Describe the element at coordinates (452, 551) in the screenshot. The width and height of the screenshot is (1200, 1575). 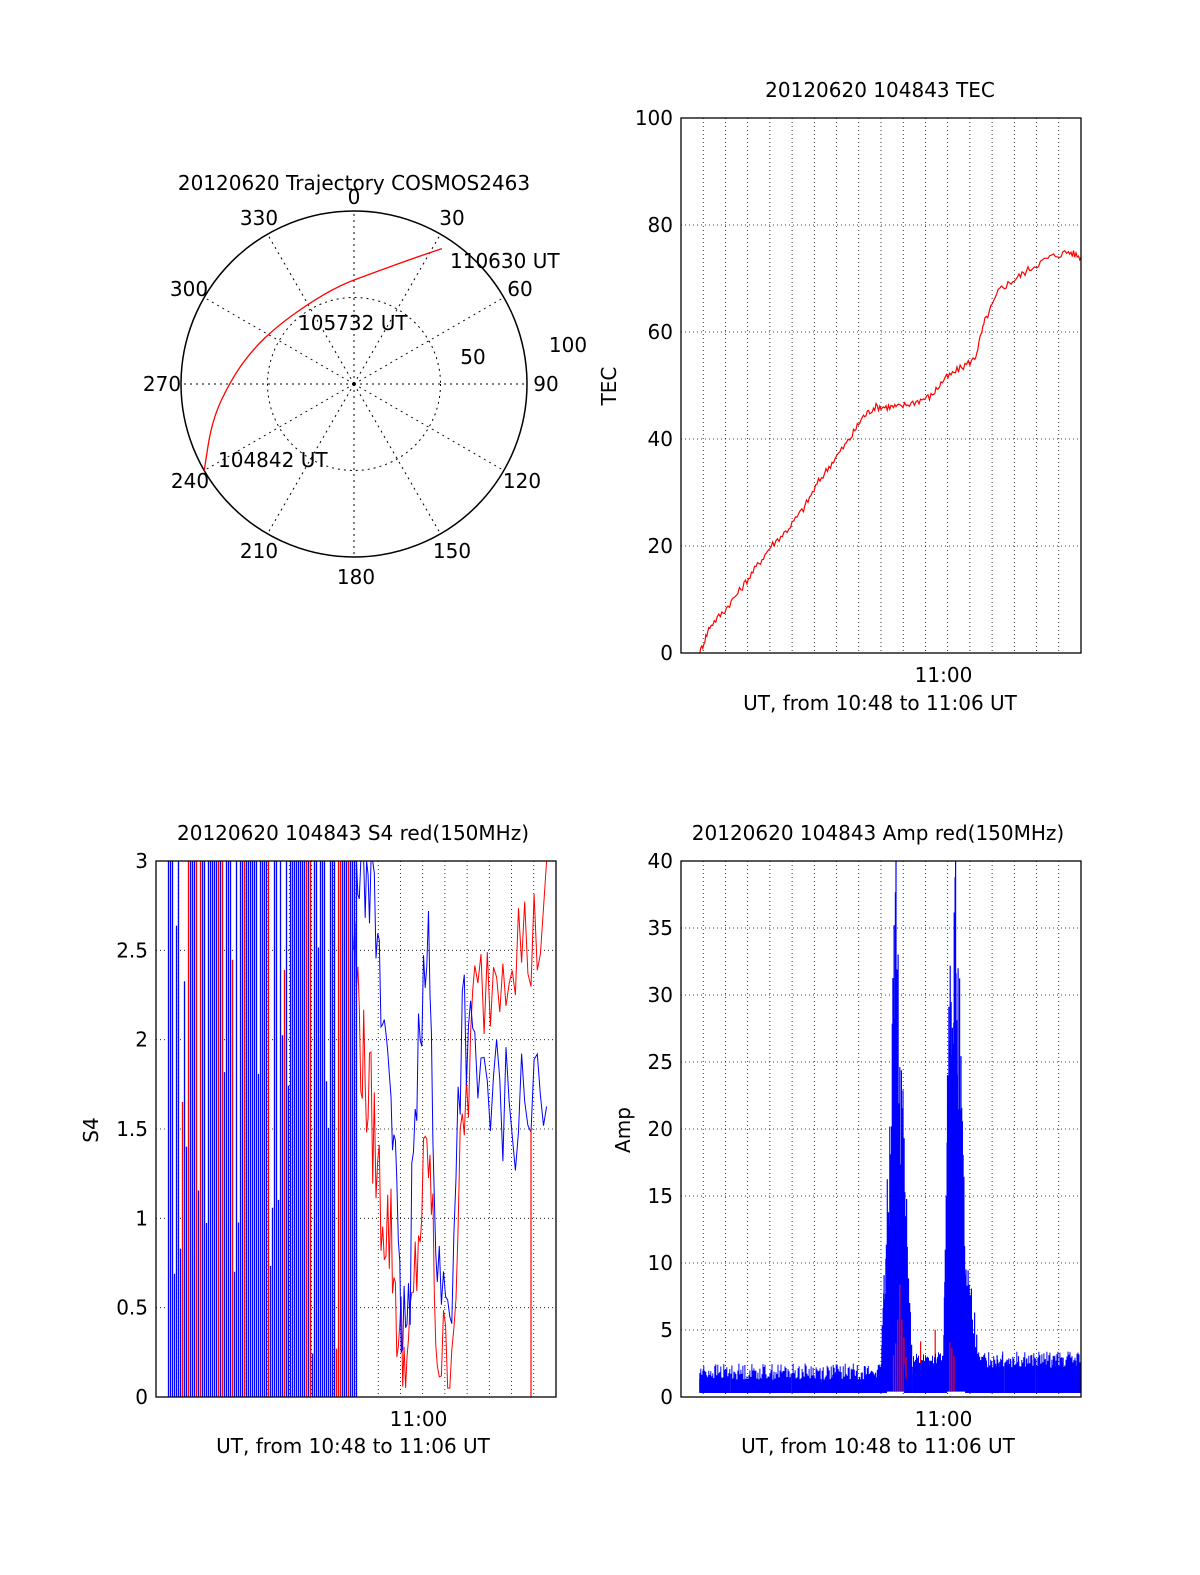
I see `polar-azimuth-label: 150` at that location.